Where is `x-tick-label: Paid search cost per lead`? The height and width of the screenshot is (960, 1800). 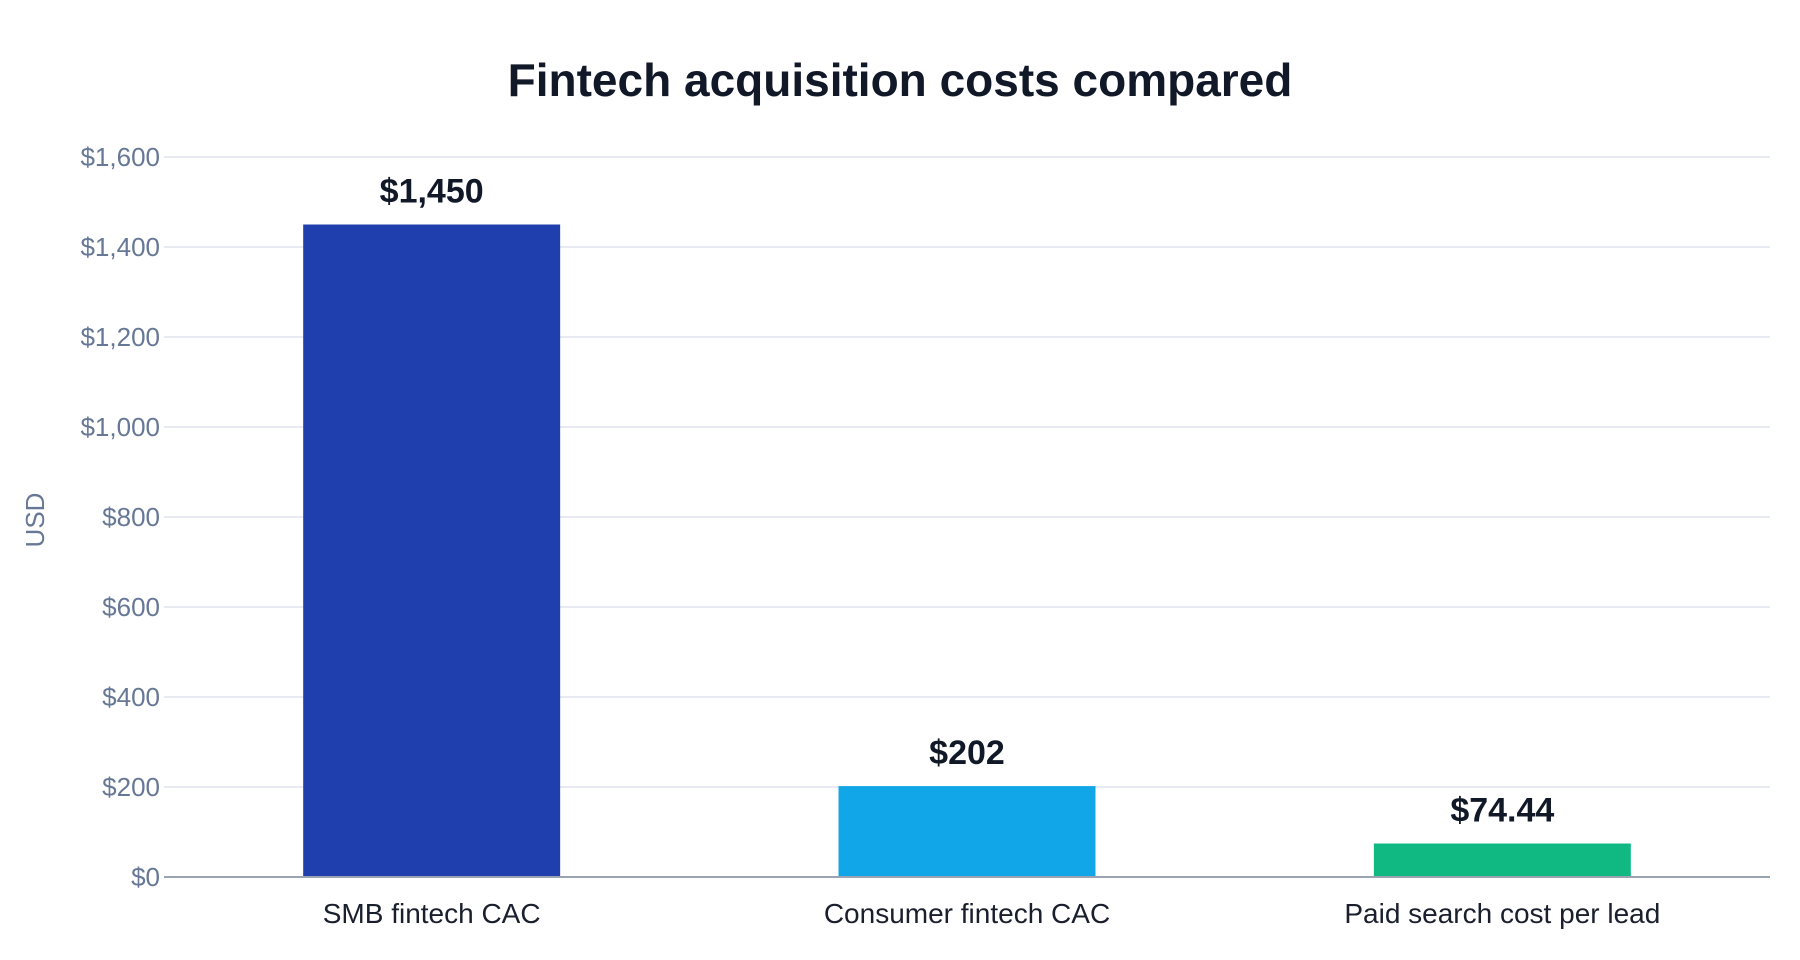 x-tick-label: Paid search cost per lead is located at coordinates (1502, 913).